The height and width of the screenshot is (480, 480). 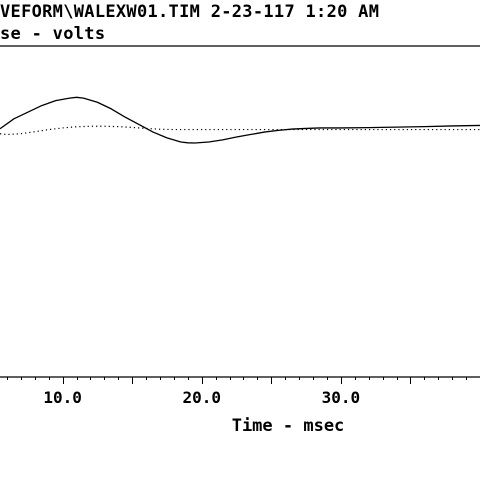 I want to click on x-tick-label: 20.0, so click(x=201, y=397).